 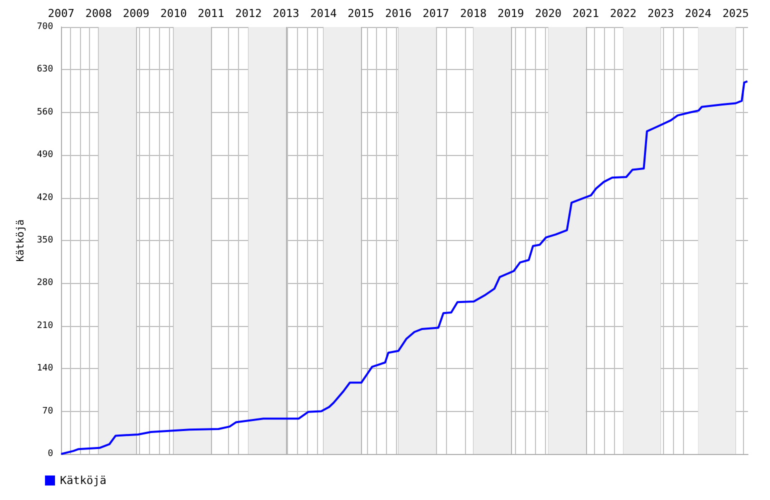 I want to click on y-tick-label: 0, so click(x=51, y=454).